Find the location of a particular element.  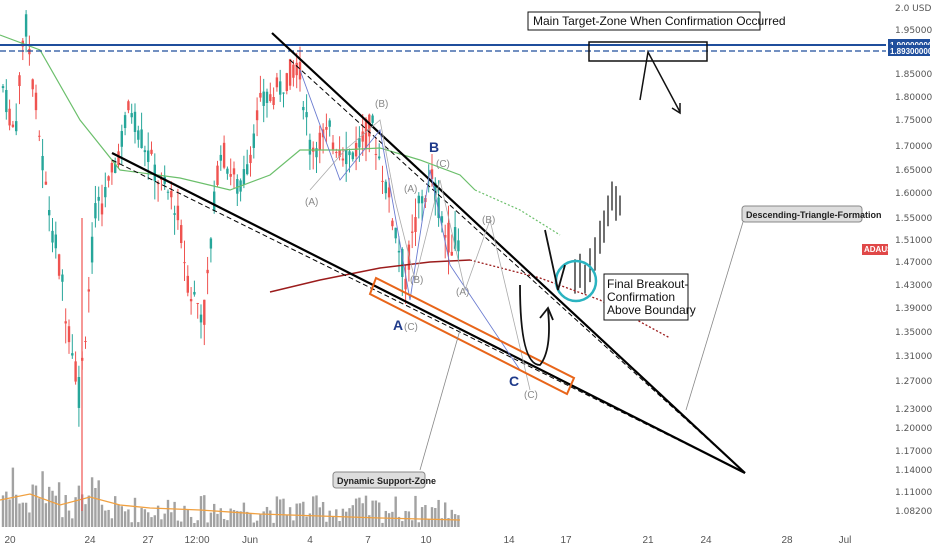

time-axis: 20 24 27 12:00 Jun 4 7 10 14 17 21 24 28 Jul is located at coordinates (427, 540).